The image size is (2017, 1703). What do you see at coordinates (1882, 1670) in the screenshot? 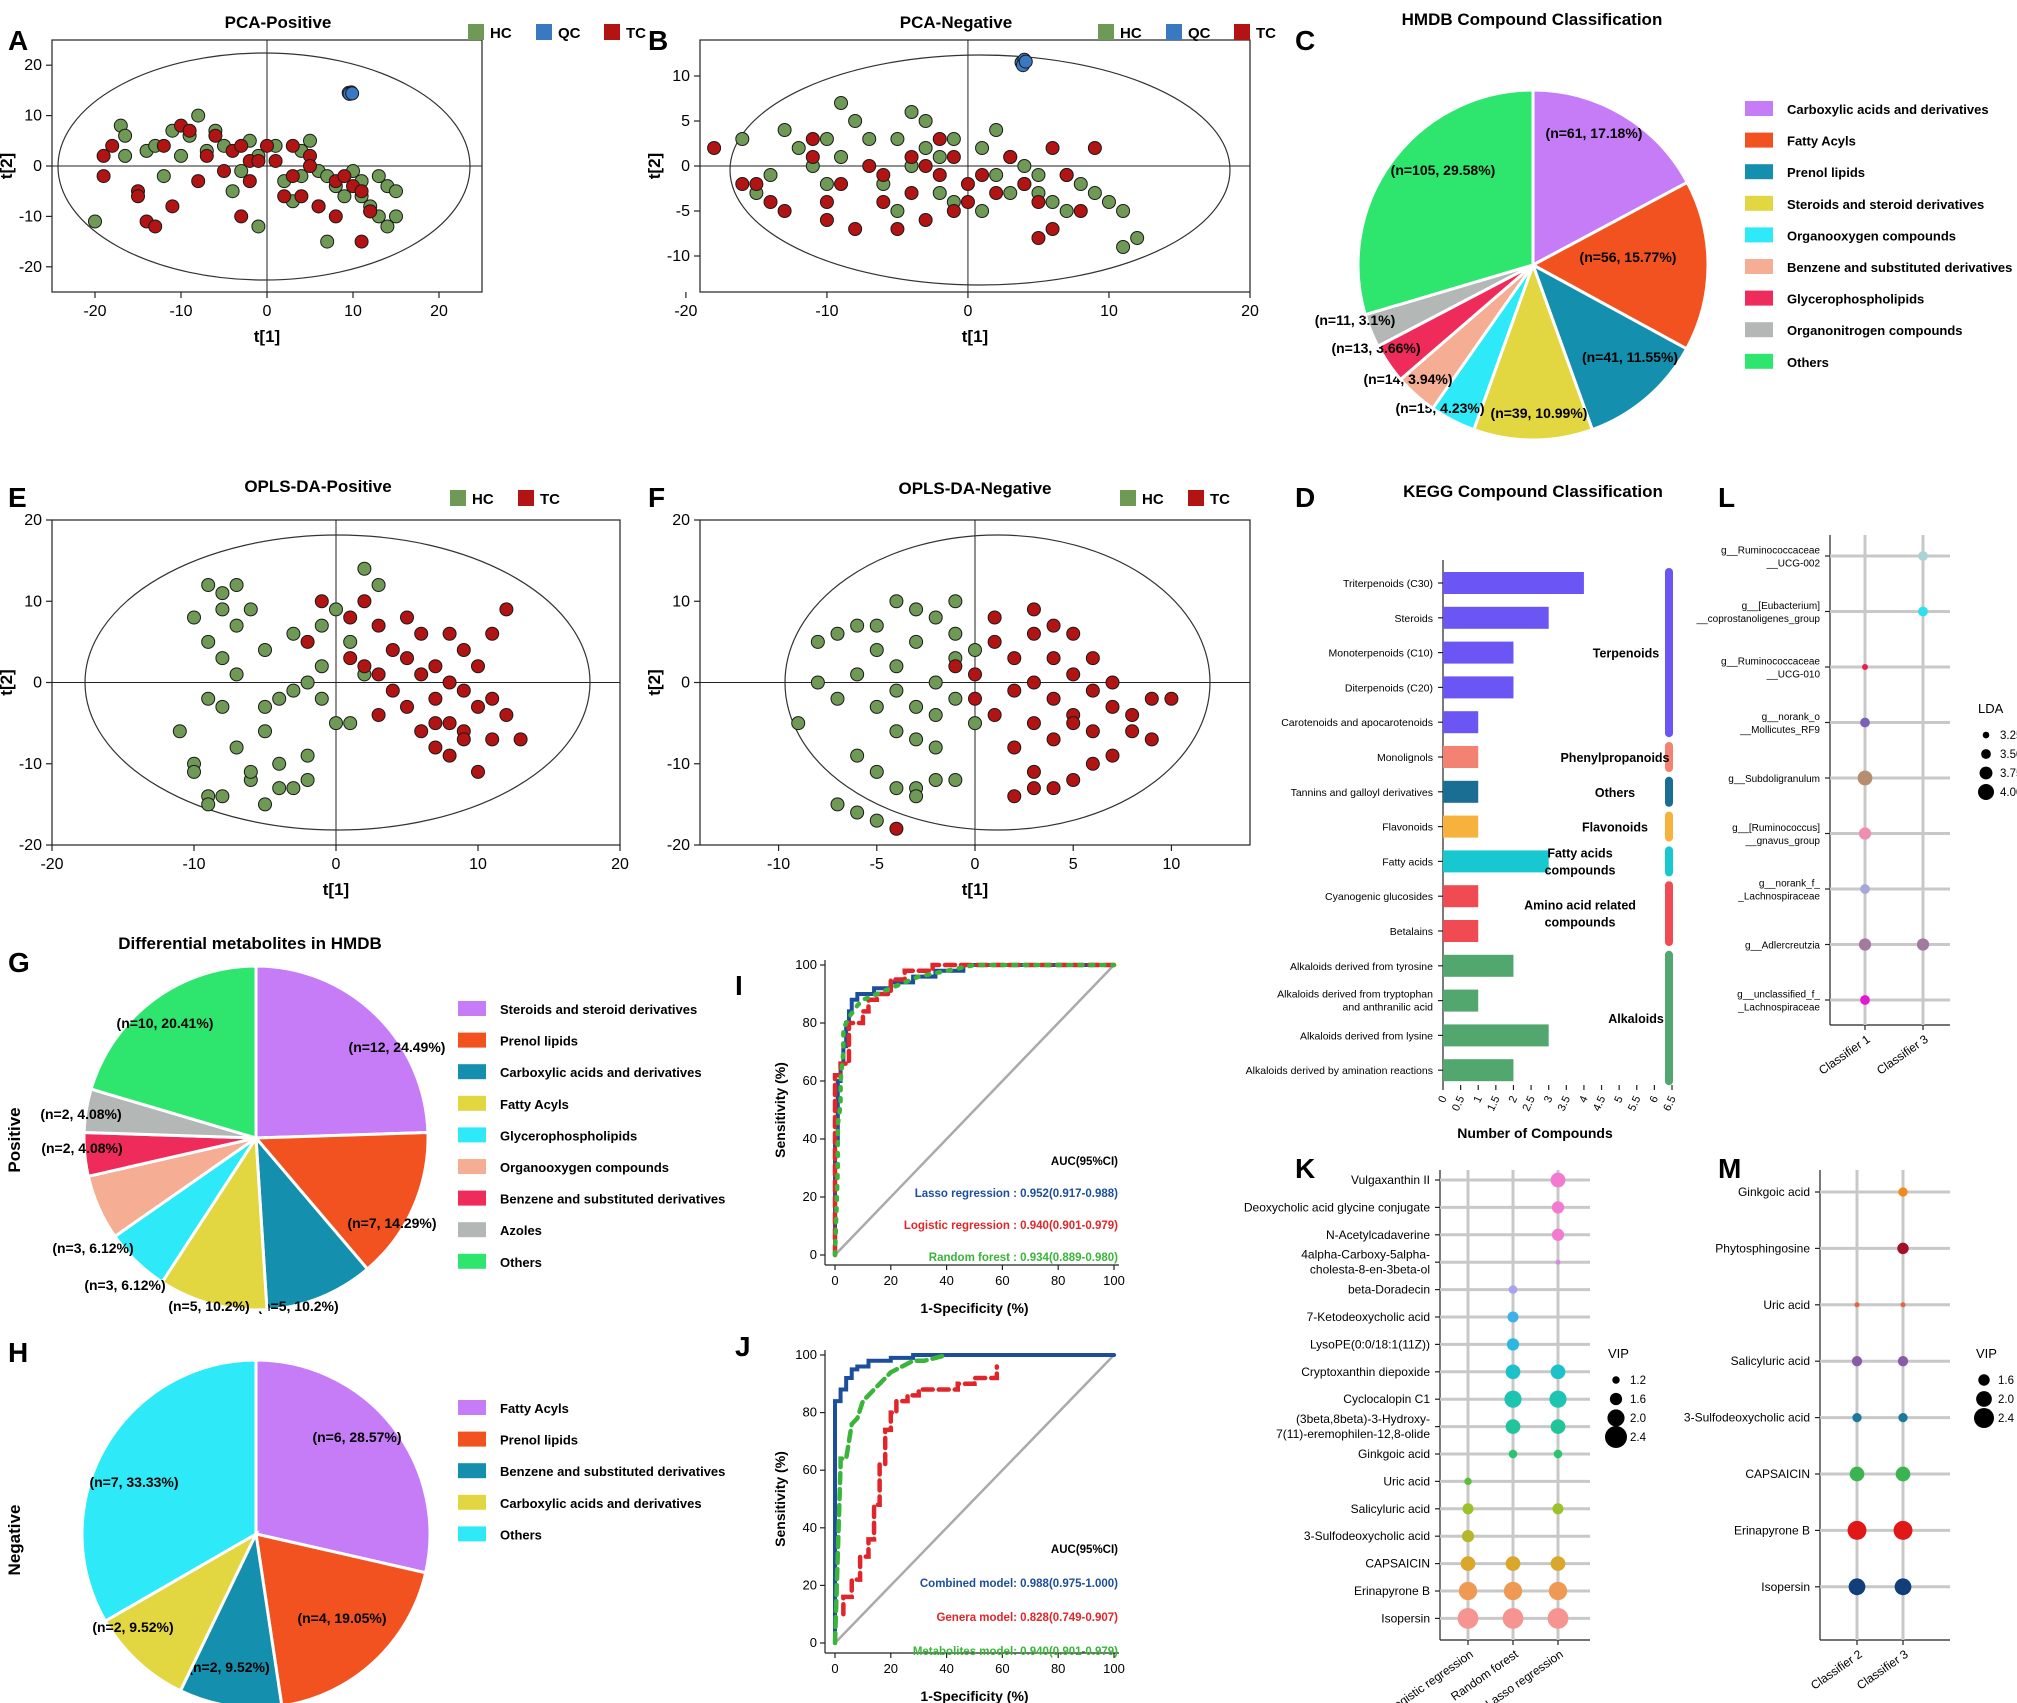
I see `x-tick-label: Classifier 3` at bounding box center [1882, 1670].